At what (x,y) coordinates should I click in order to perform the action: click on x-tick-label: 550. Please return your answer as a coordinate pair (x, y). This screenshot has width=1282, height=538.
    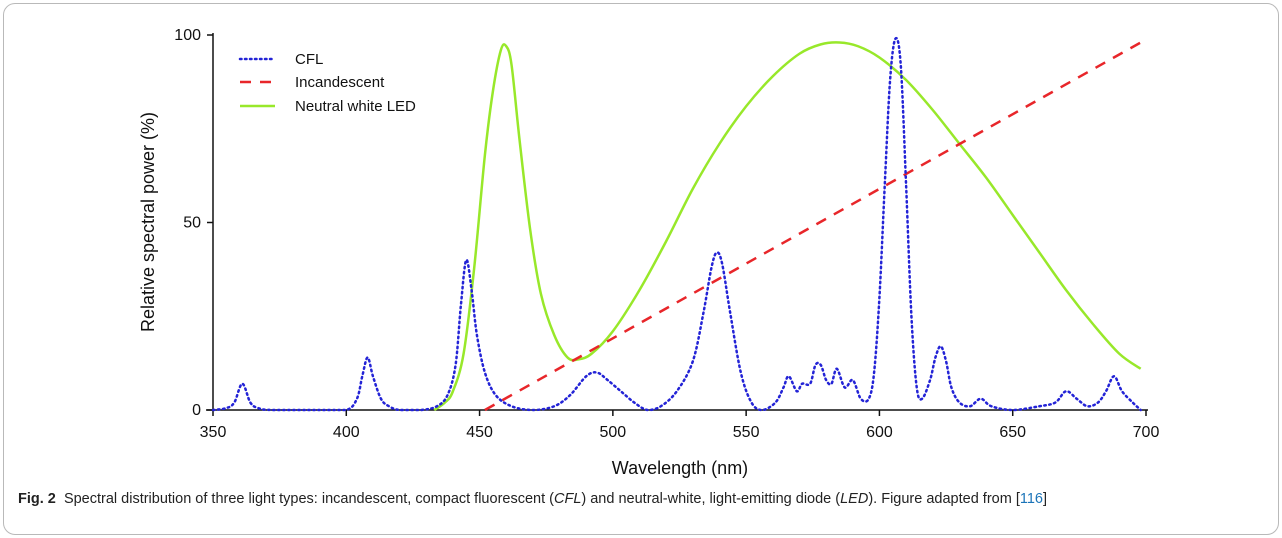
    Looking at the image, I should click on (746, 432).